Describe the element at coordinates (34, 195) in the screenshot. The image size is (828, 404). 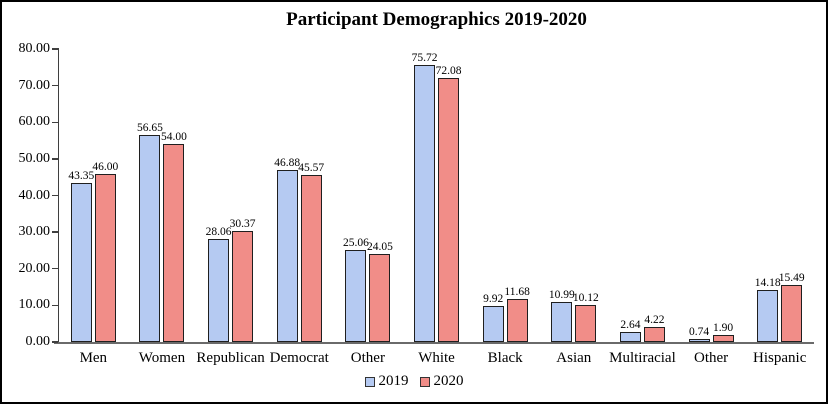
I see `y-axis-tick-label: 40.00` at that location.